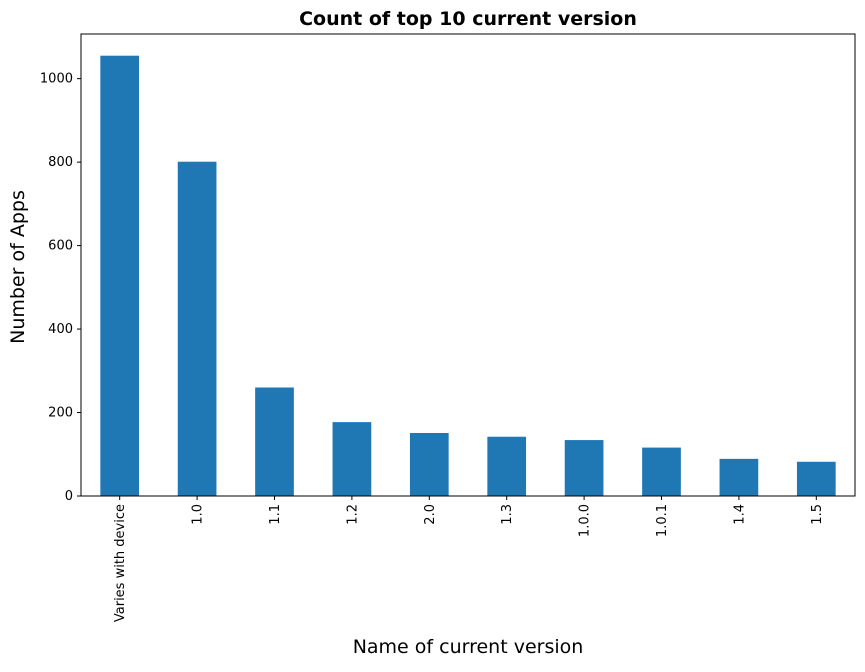 The height and width of the screenshot is (672, 865). Describe the element at coordinates (60, 246) in the screenshot. I see `y-tick-label: 600` at that location.